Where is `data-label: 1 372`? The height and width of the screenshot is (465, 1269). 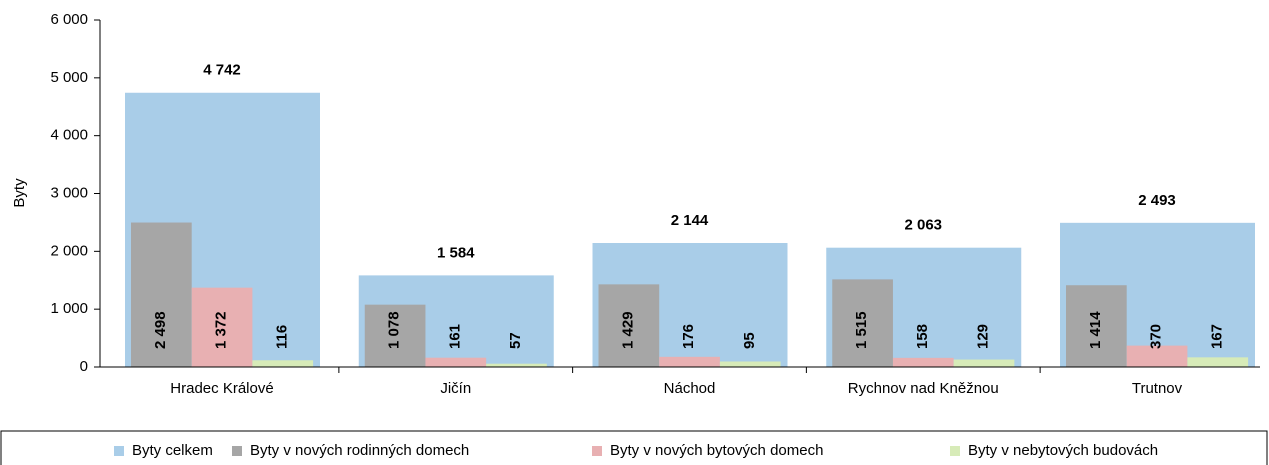
data-label: 1 372 is located at coordinates (221, 330).